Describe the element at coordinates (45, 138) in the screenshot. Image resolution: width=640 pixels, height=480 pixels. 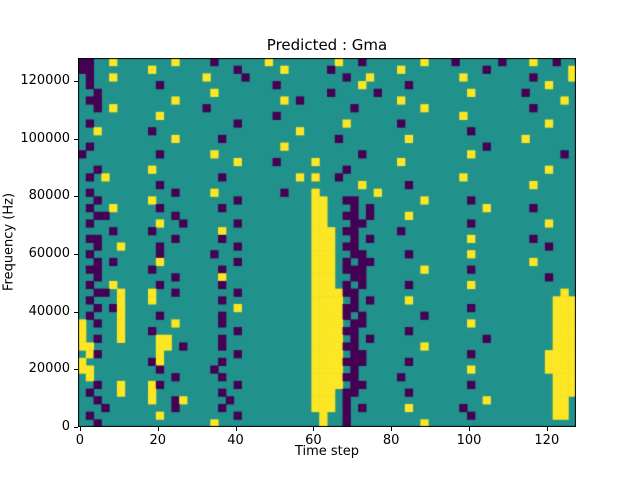
I see `y-tick-label: 100000` at that location.